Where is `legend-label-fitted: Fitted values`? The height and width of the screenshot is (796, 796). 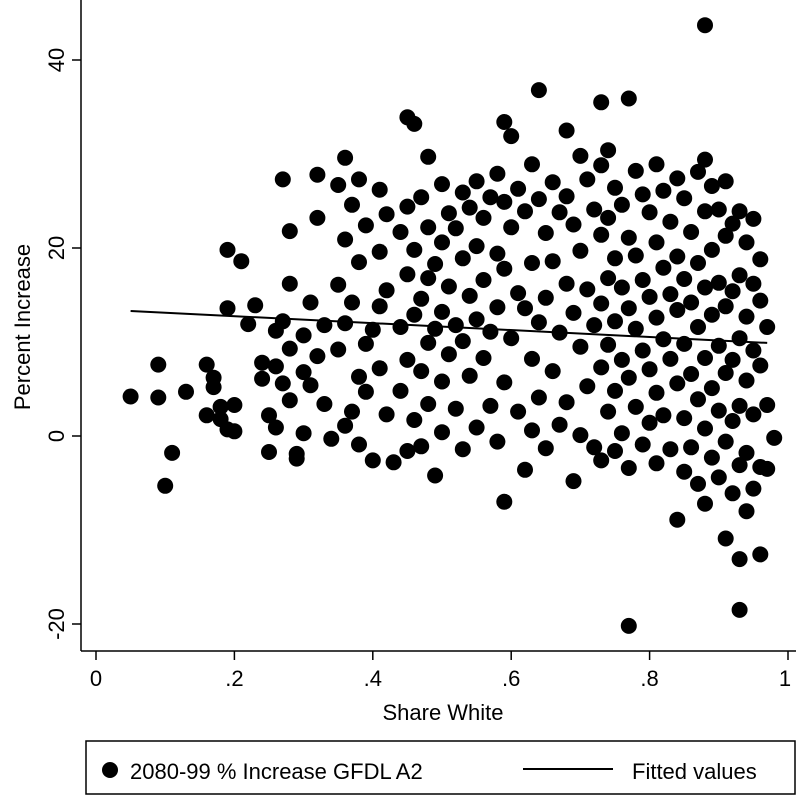
legend-label-fitted: Fitted values is located at coordinates (694, 771).